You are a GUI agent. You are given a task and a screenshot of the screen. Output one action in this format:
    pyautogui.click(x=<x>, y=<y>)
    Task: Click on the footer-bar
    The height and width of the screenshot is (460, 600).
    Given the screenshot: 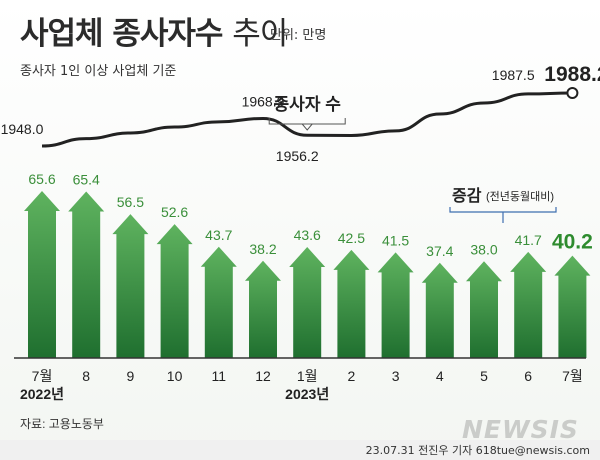 What is the action you would take?
    pyautogui.click(x=300, y=450)
    